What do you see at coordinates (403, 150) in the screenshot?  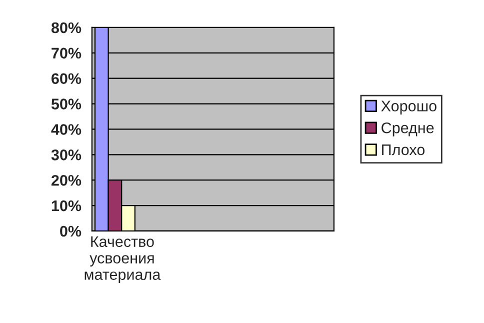 I see `legend-label: Плохо` at bounding box center [403, 150].